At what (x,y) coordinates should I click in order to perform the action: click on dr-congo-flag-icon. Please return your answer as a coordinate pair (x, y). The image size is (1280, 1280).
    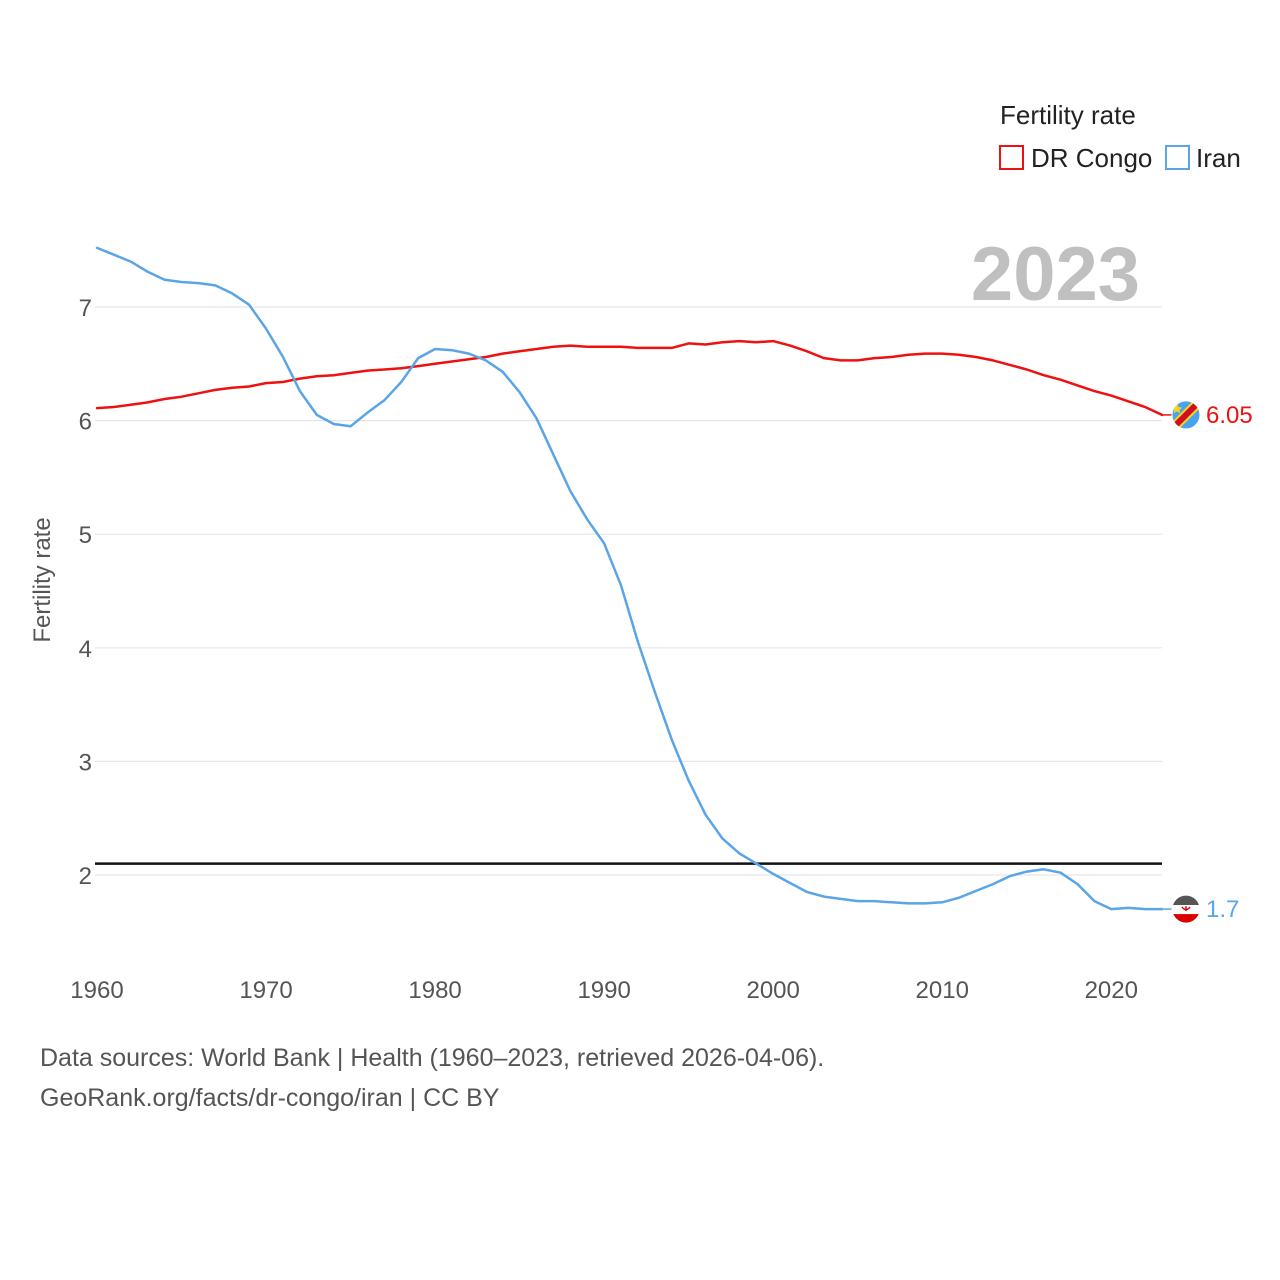
    Looking at the image, I should click on (1186, 415).